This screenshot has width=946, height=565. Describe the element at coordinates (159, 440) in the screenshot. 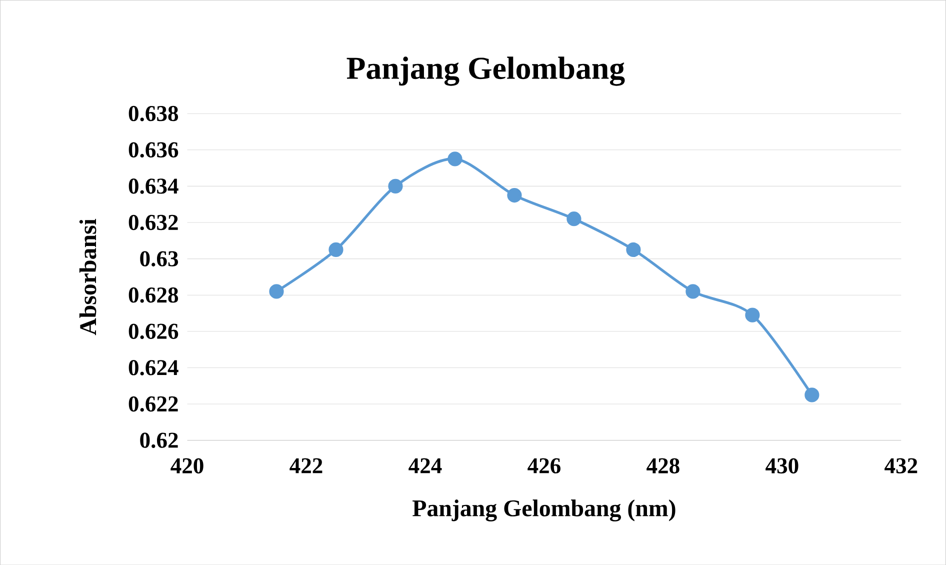

I see `y-tick-label: 0.62` at that location.